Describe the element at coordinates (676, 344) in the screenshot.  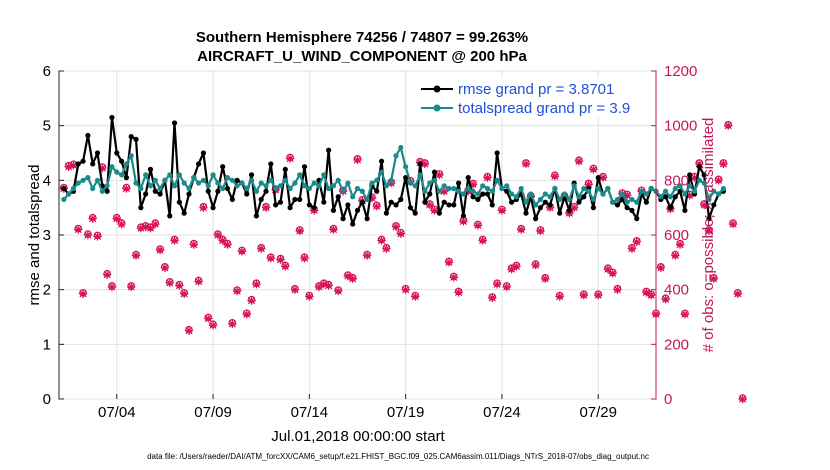
I see `y-tick-label-right: 200` at that location.